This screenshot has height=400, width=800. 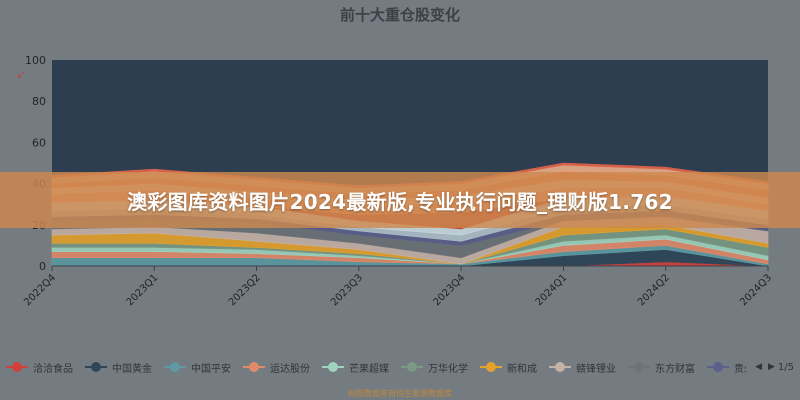 I want to click on legend-label: 运达股份, so click(x=290, y=369).